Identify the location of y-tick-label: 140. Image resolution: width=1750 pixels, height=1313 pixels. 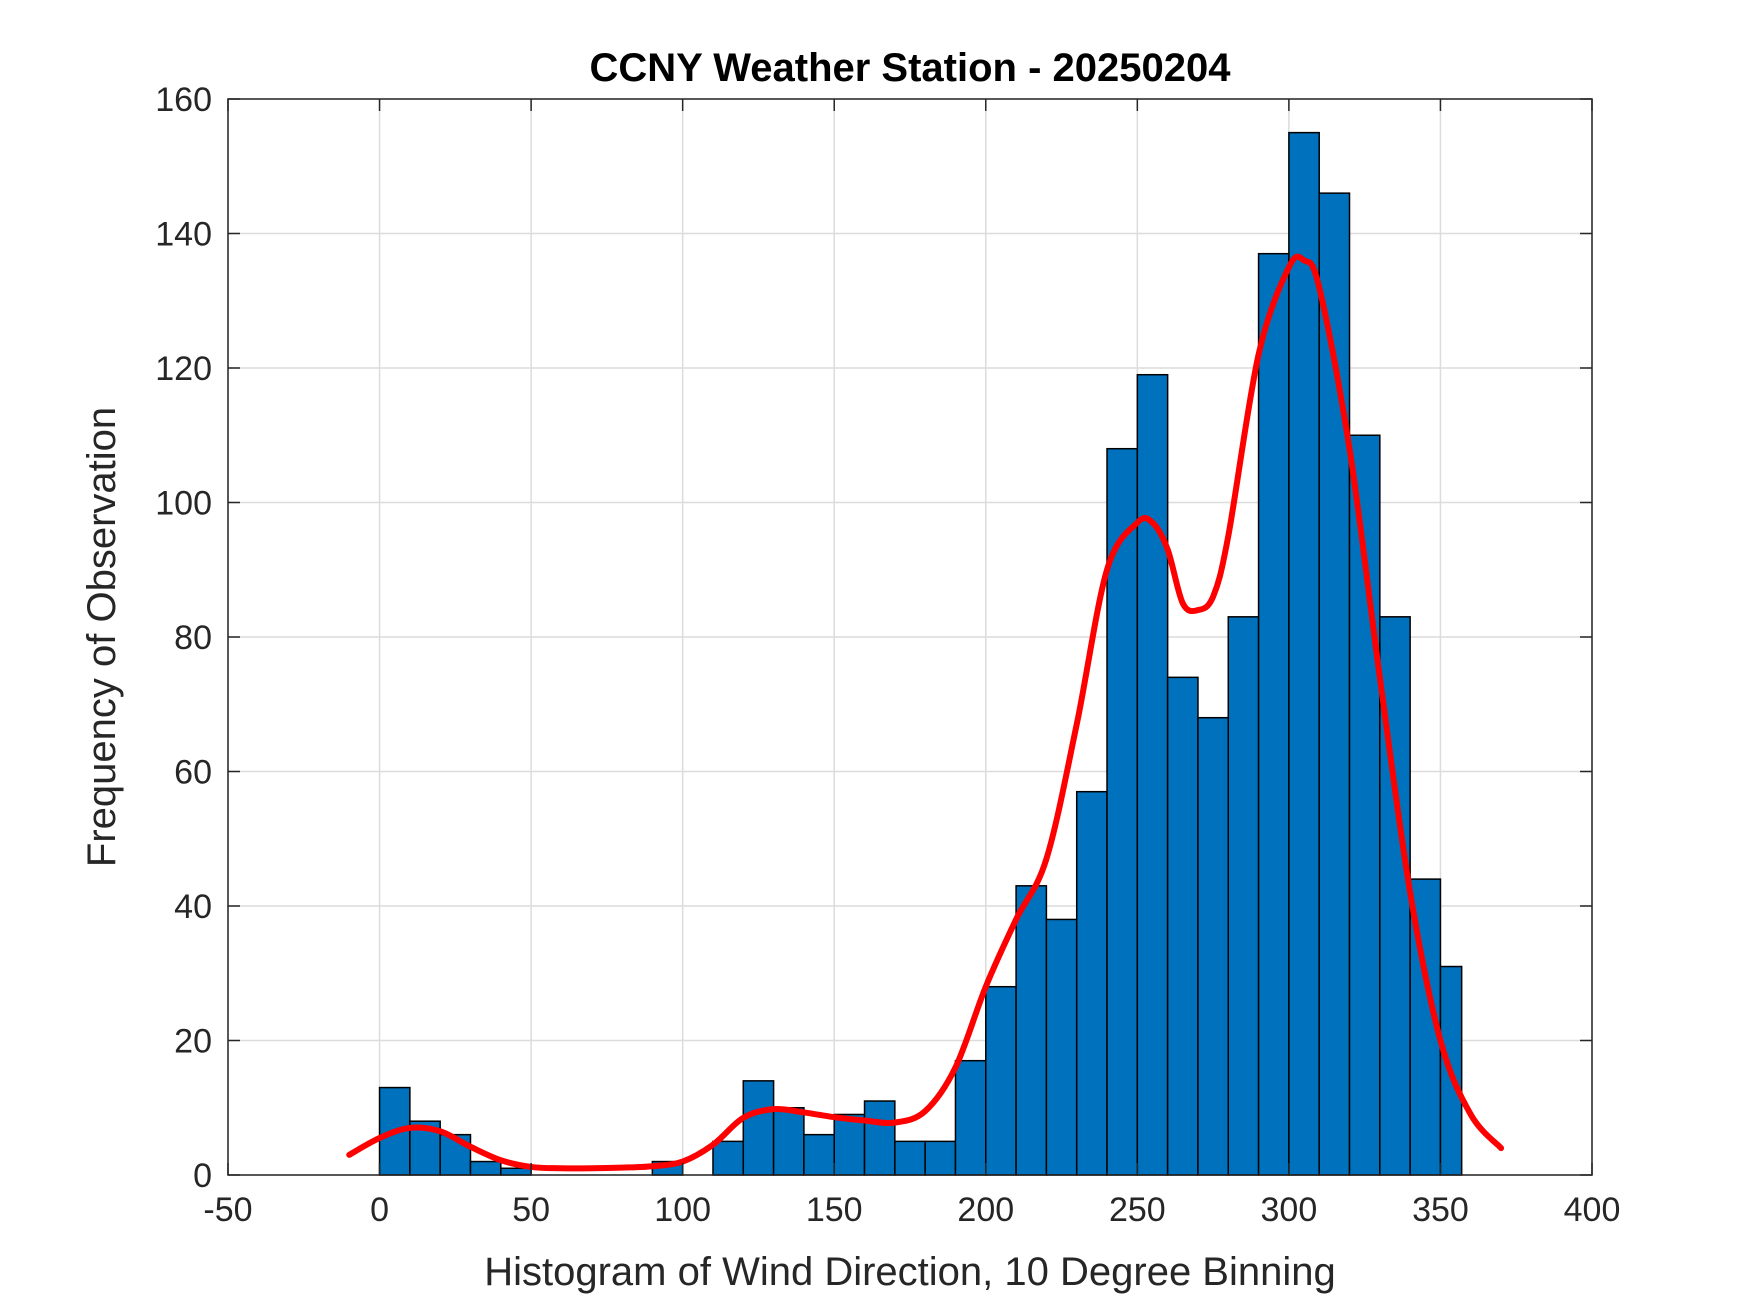
(183, 235).